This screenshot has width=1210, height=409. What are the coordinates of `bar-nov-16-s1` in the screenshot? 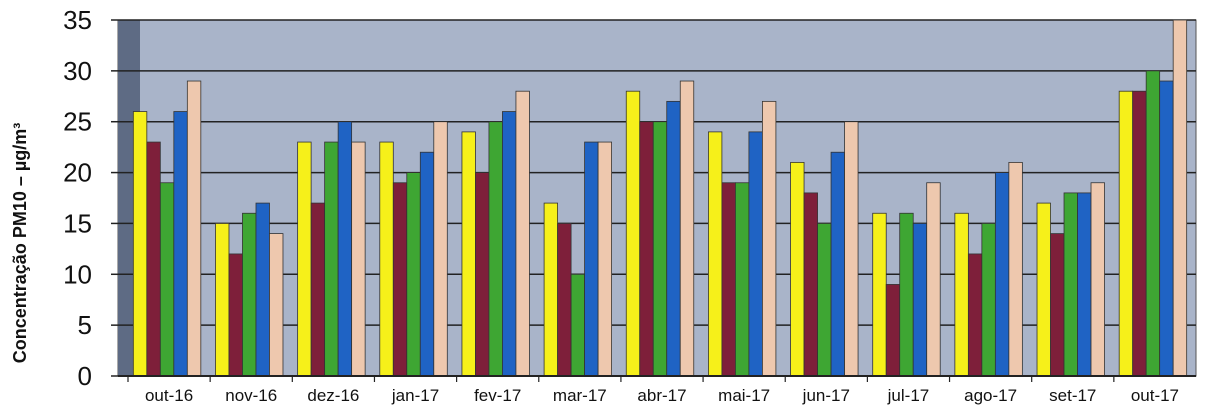 It's located at (222, 300).